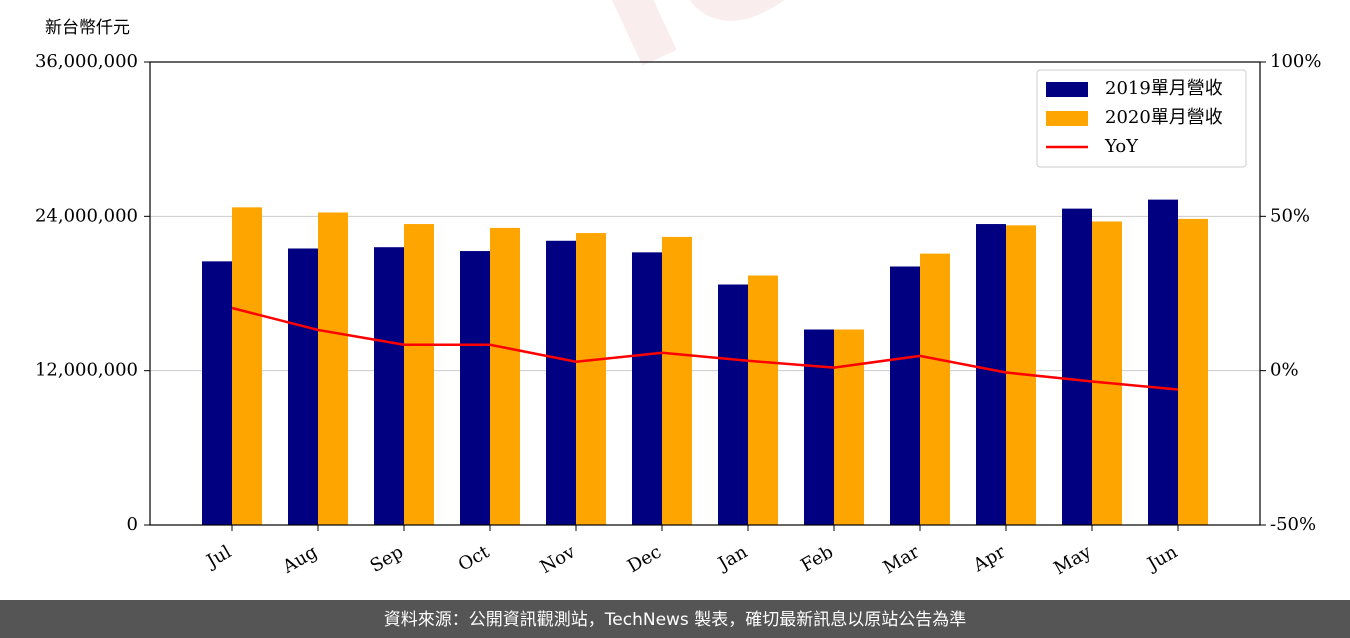  I want to click on legend-box, so click(1141, 118).